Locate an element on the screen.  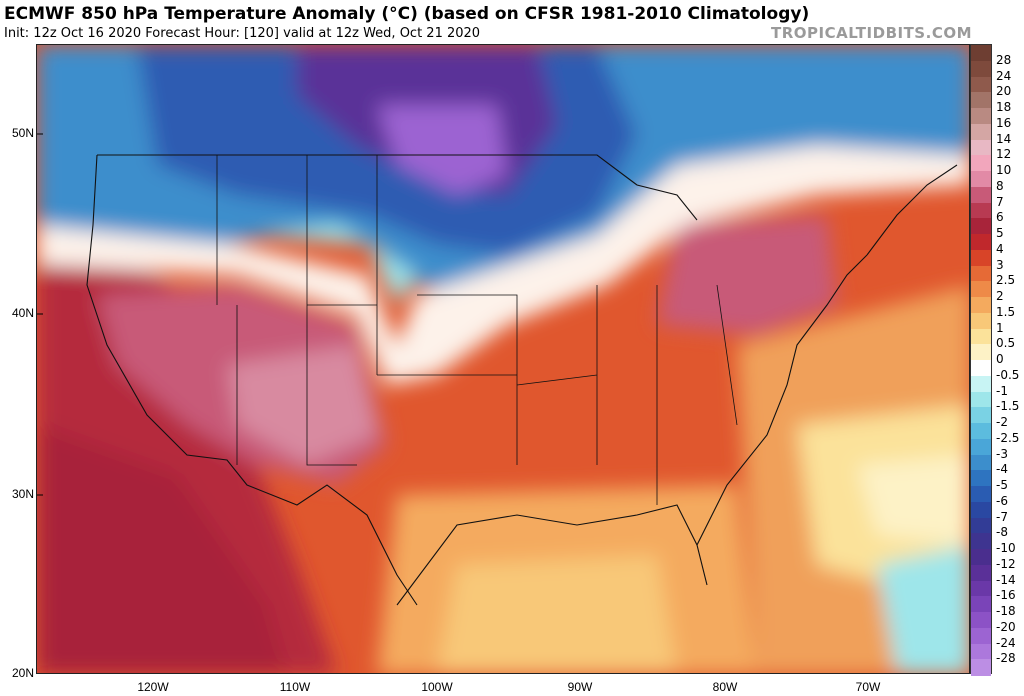
anomaly-gulf-mild is located at coordinates (557, 614).